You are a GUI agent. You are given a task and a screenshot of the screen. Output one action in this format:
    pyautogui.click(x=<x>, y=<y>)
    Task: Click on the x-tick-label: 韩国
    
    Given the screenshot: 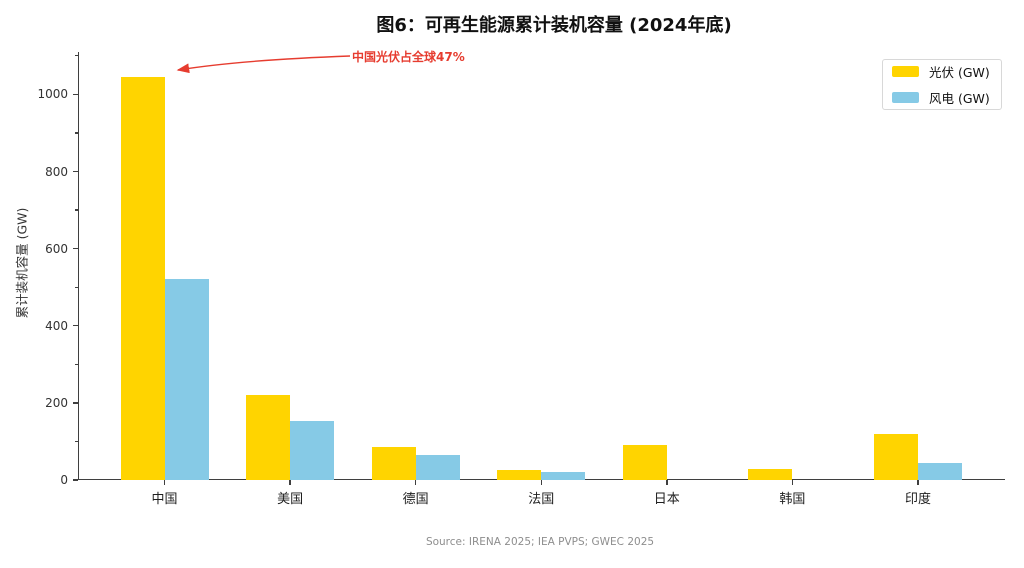 What is the action you would take?
    pyautogui.click(x=792, y=499)
    